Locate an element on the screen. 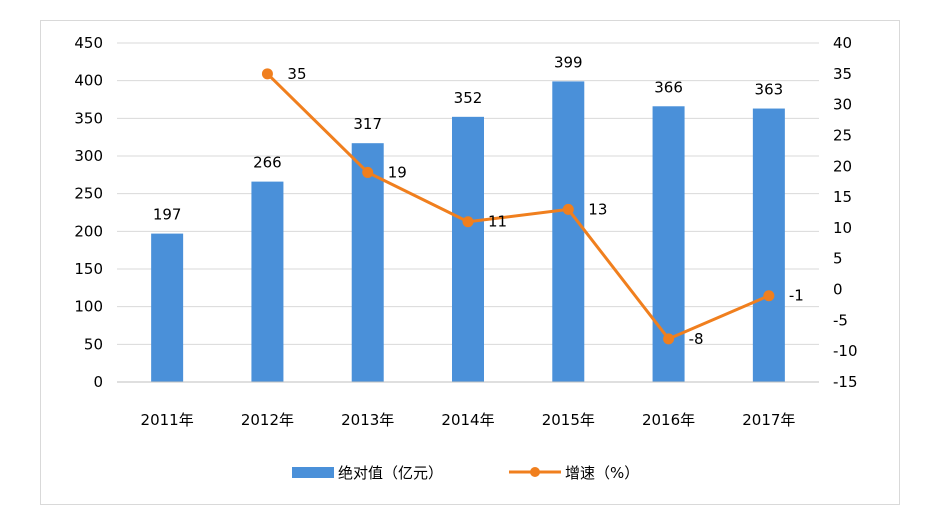  legend-line-marker is located at coordinates (535, 472).